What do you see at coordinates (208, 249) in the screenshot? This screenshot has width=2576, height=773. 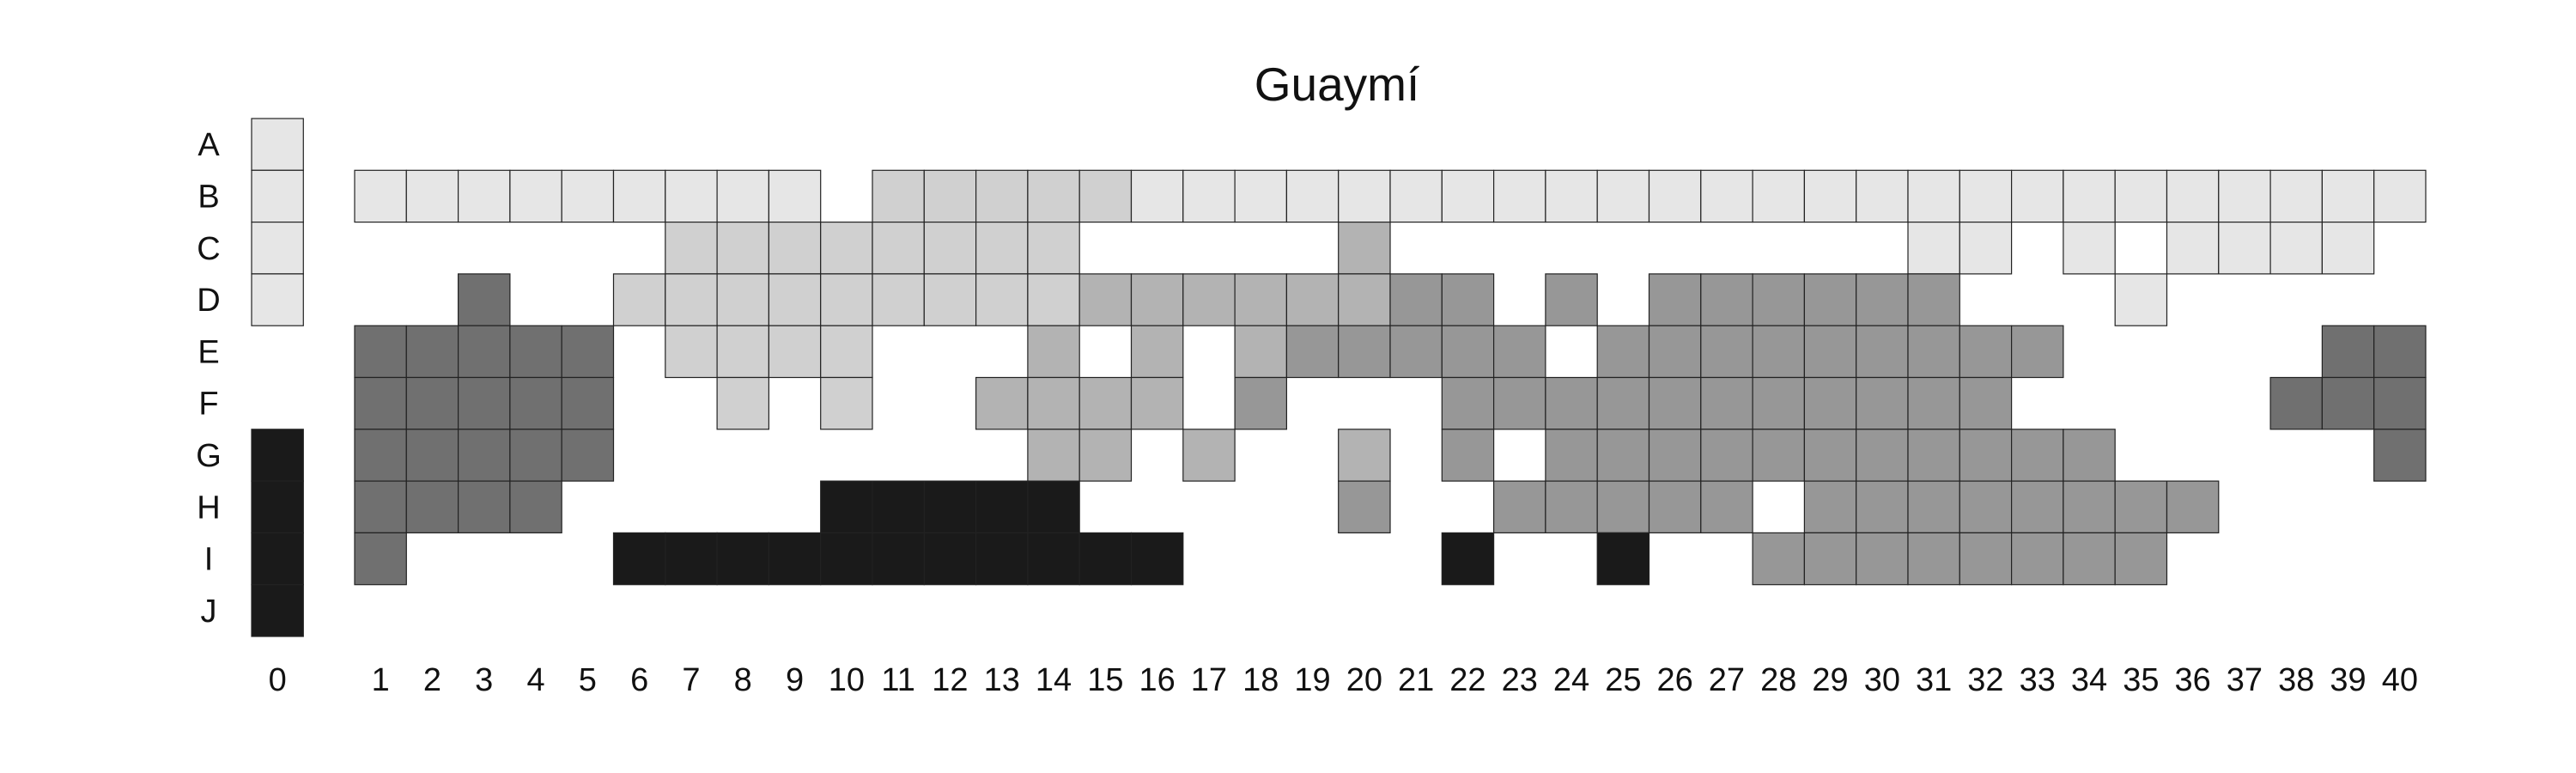 I see `row-label: C` at bounding box center [208, 249].